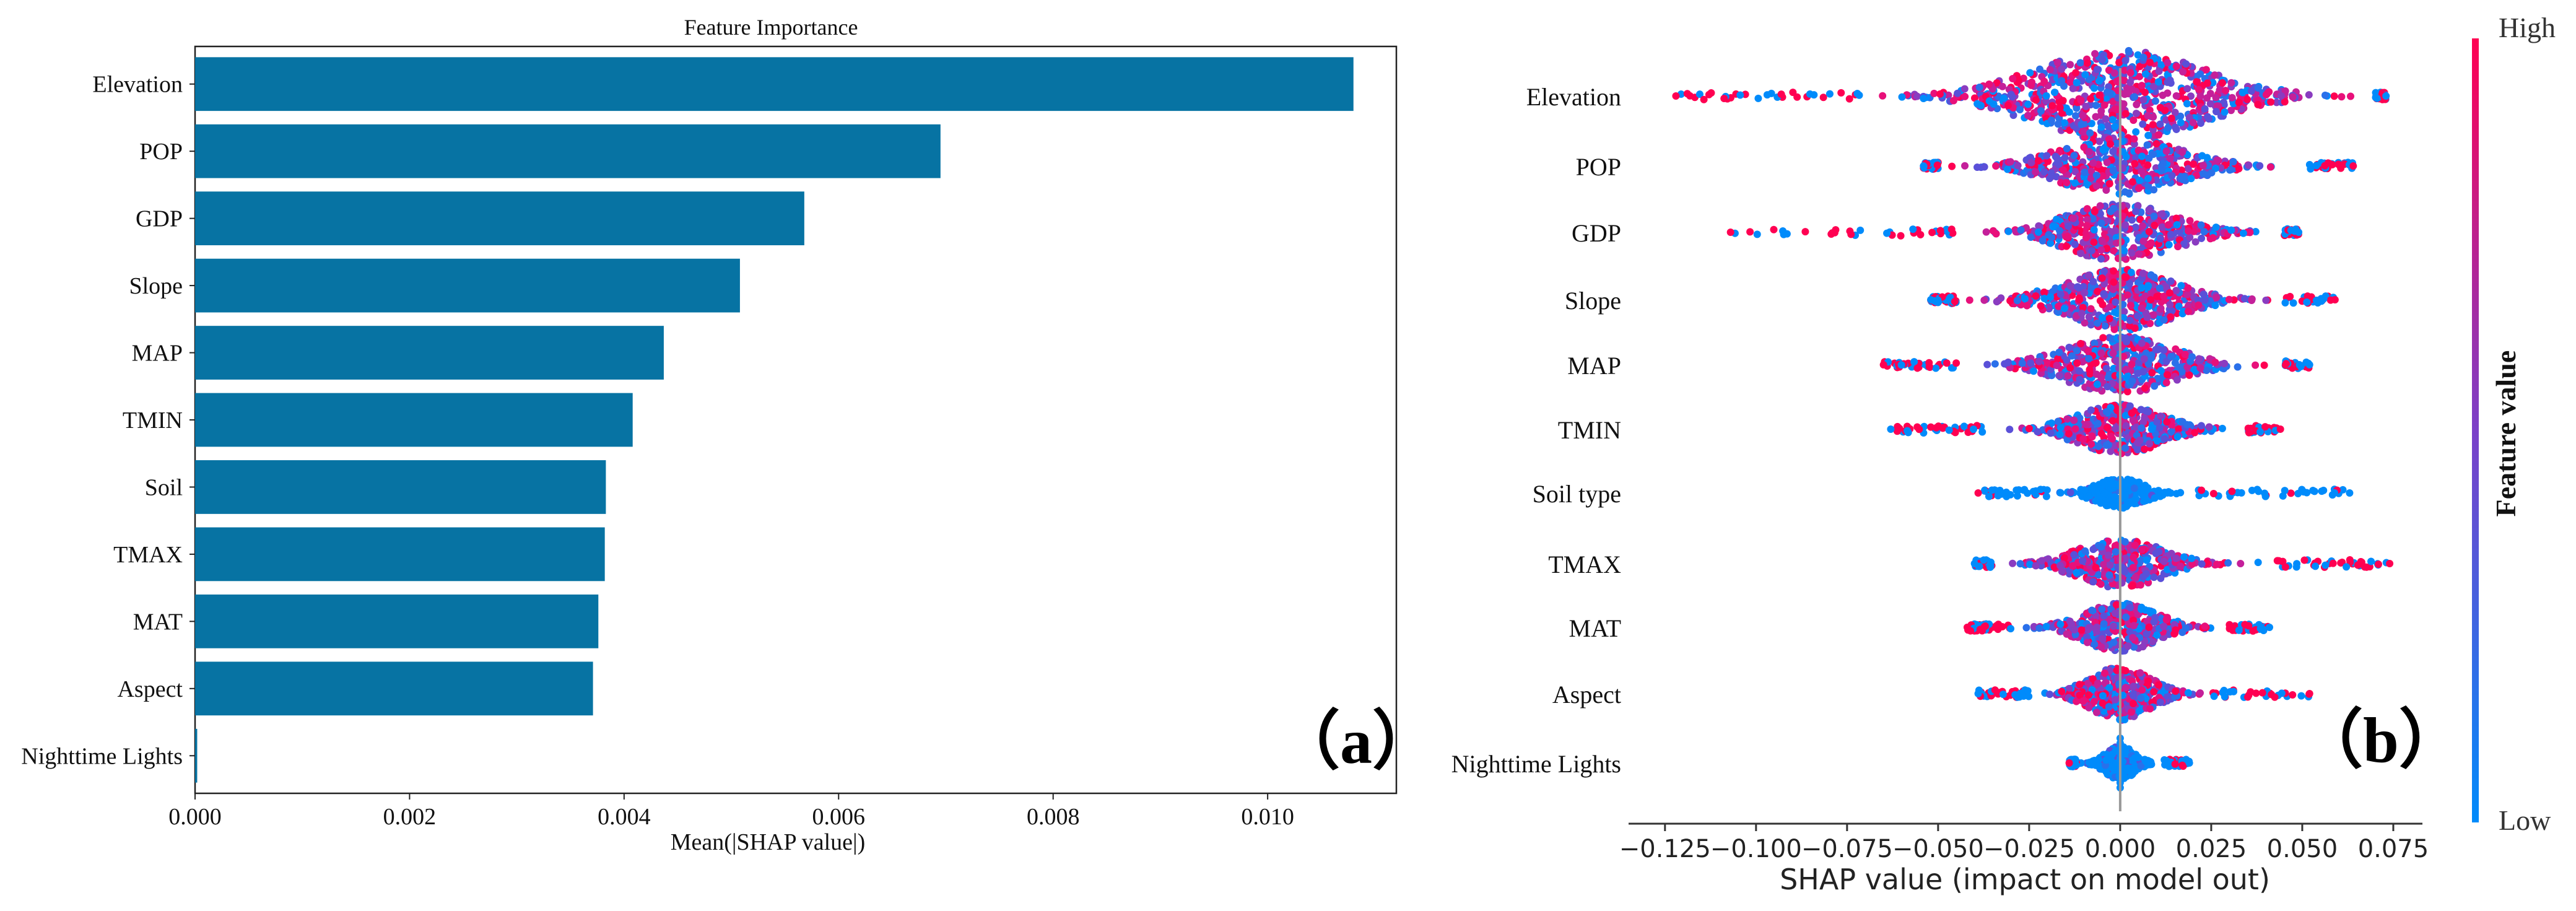  I want to click on y-tick-label: TMAX, so click(148, 555).